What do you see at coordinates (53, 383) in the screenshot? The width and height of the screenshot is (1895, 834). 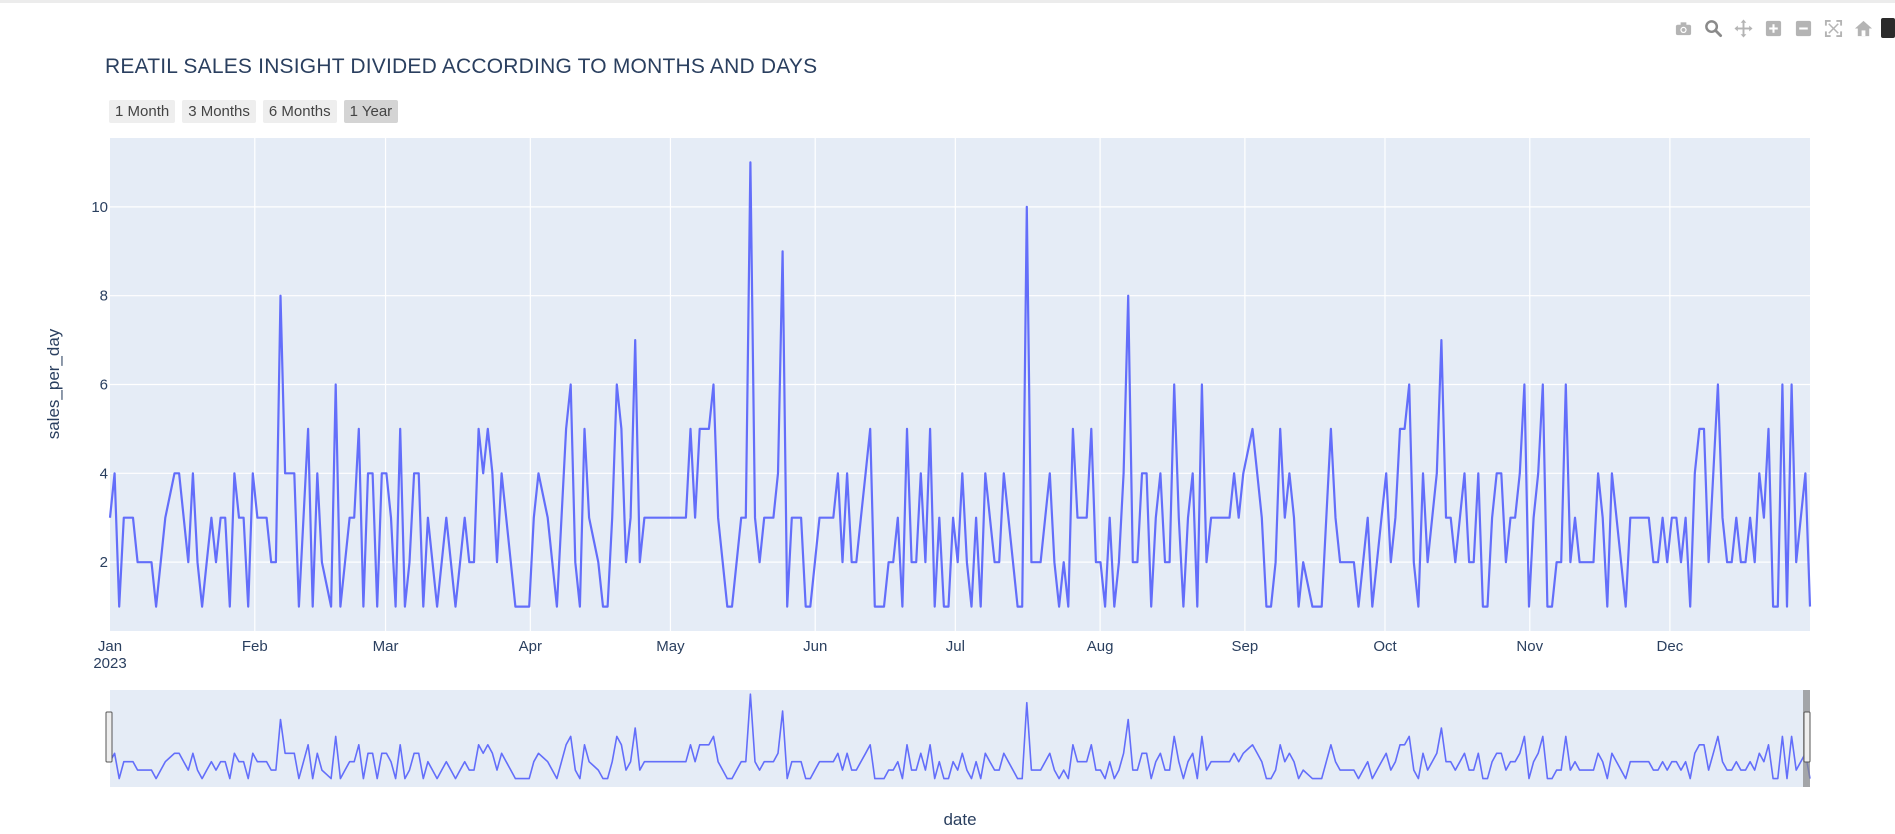 I see `y-axis-title: sales_per_day` at bounding box center [53, 383].